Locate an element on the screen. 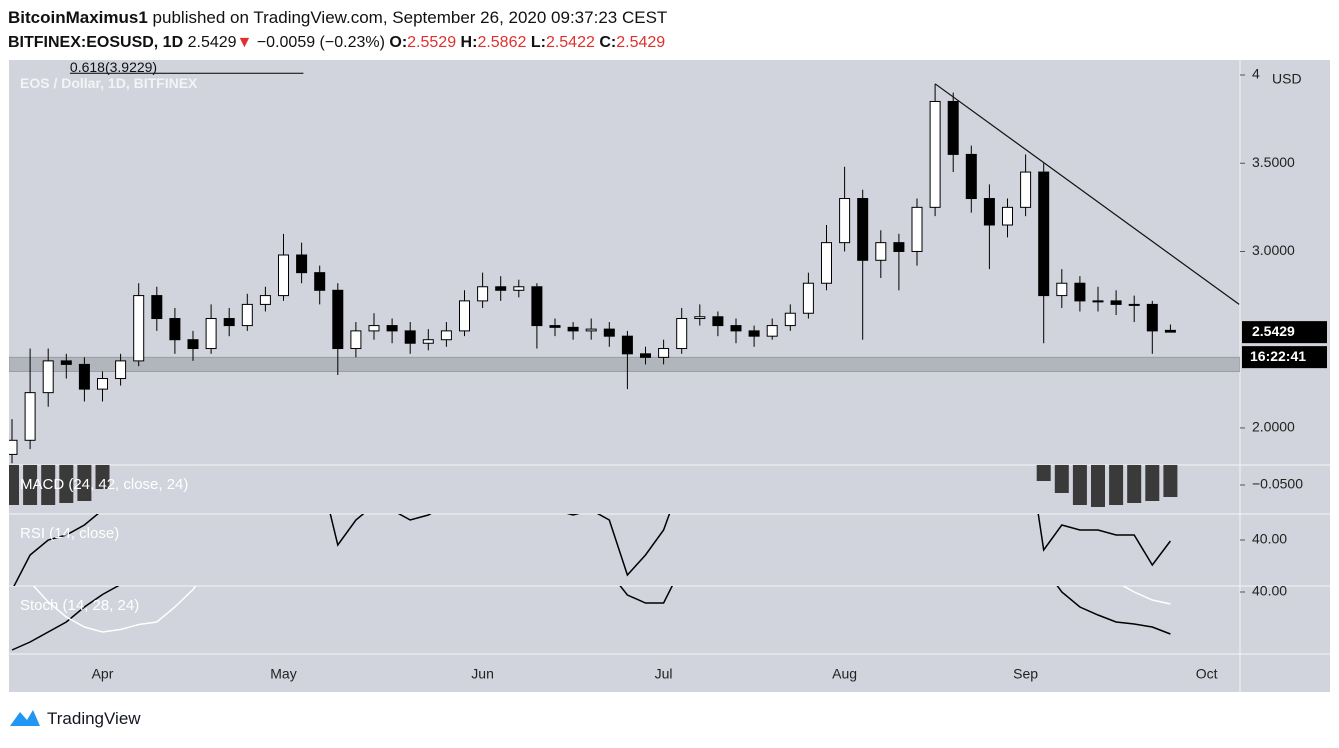 The image size is (1339, 748). tradingview-logo: TradingView is located at coordinates (75, 718).